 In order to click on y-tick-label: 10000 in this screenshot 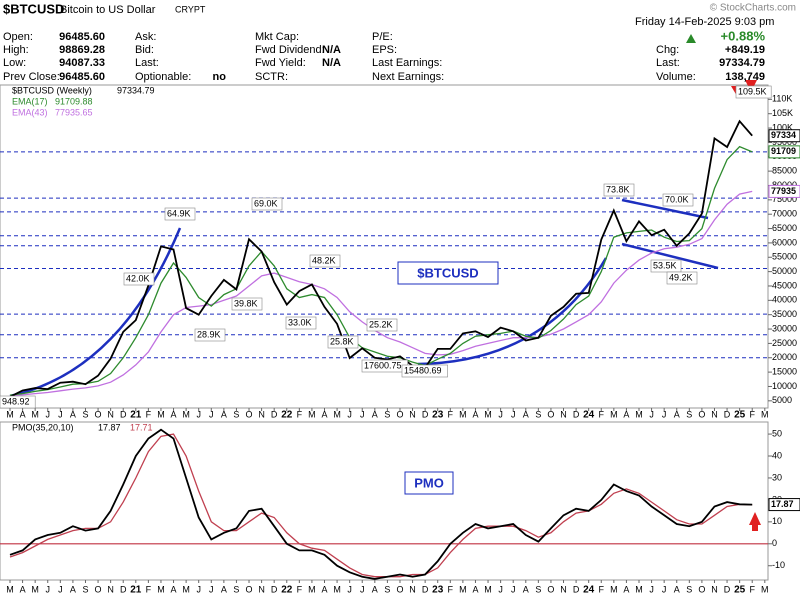, I will do `click(784, 386)`.